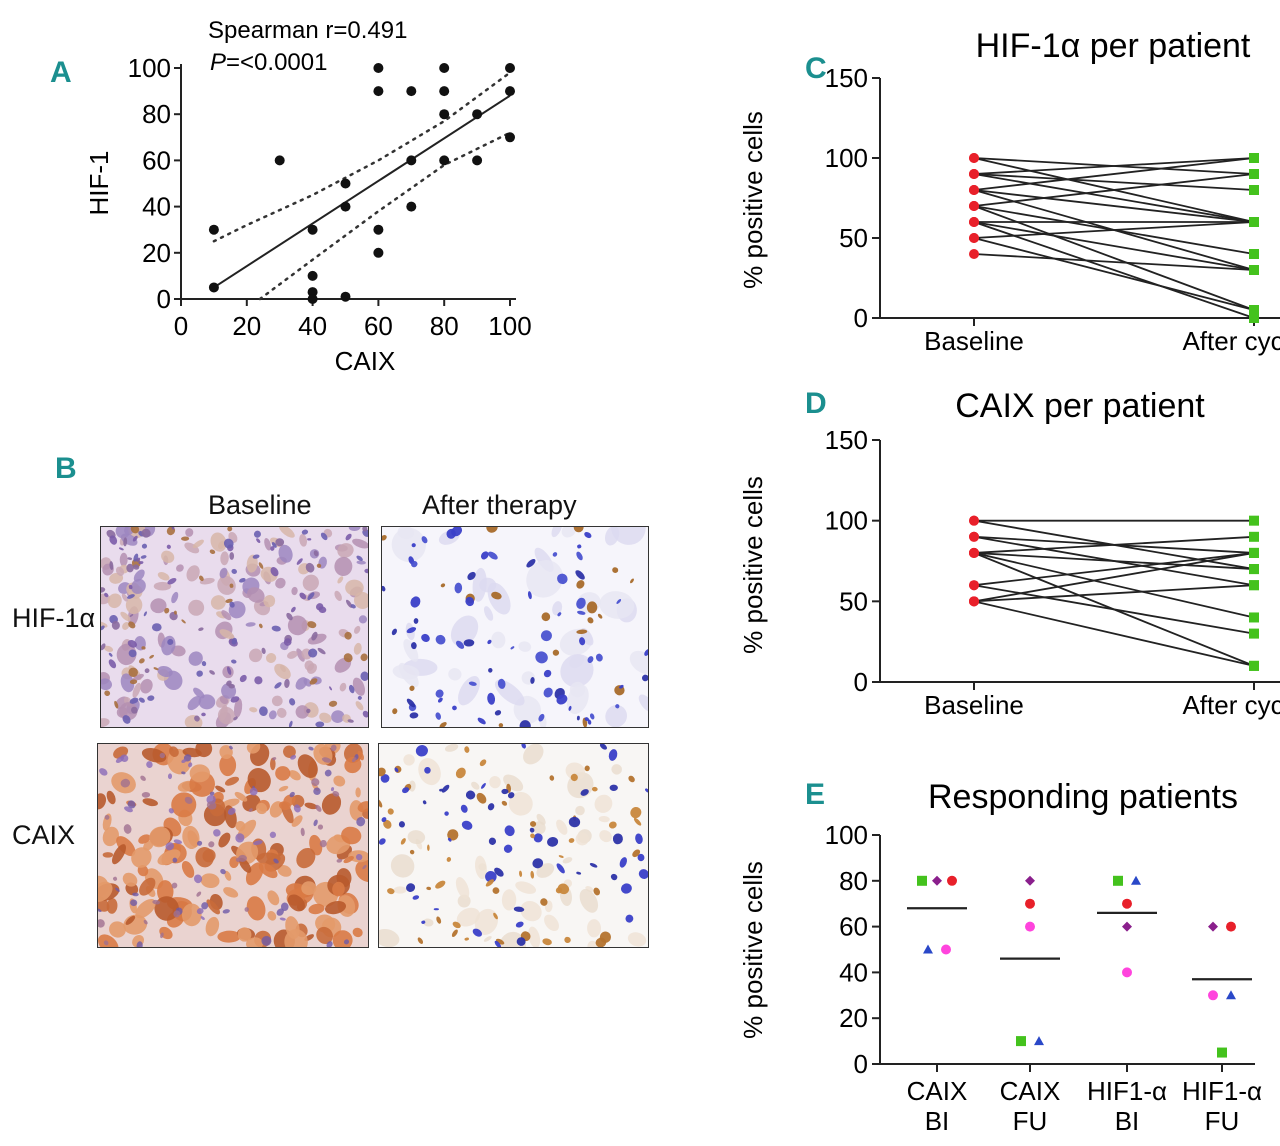  Describe the element at coordinates (246, 326) in the screenshot. I see `x-tick-label: 20` at that location.